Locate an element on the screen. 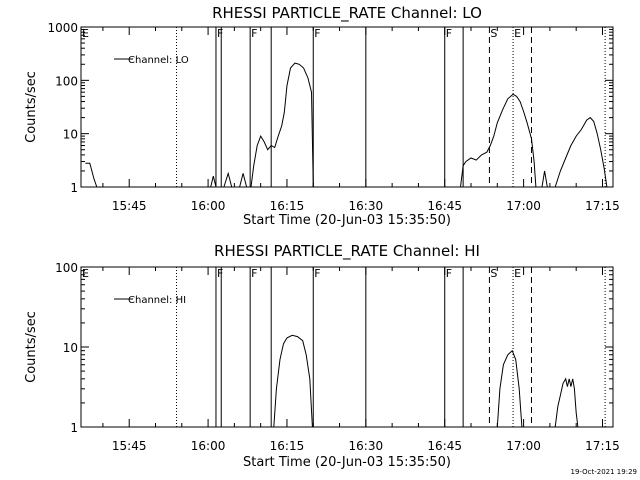 Image resolution: width=640 pixels, height=480 pixels. legend-label: Channel: LO is located at coordinates (158, 60).